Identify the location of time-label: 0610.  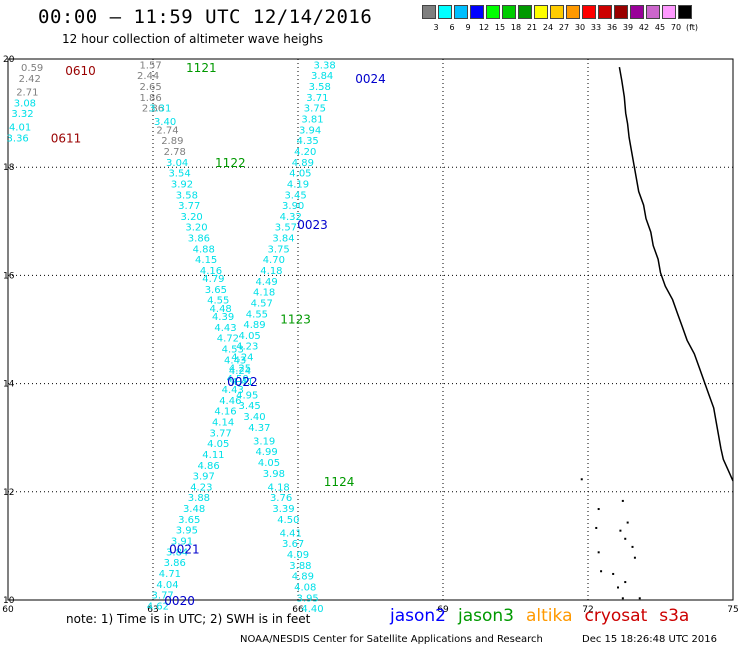
(80, 71).